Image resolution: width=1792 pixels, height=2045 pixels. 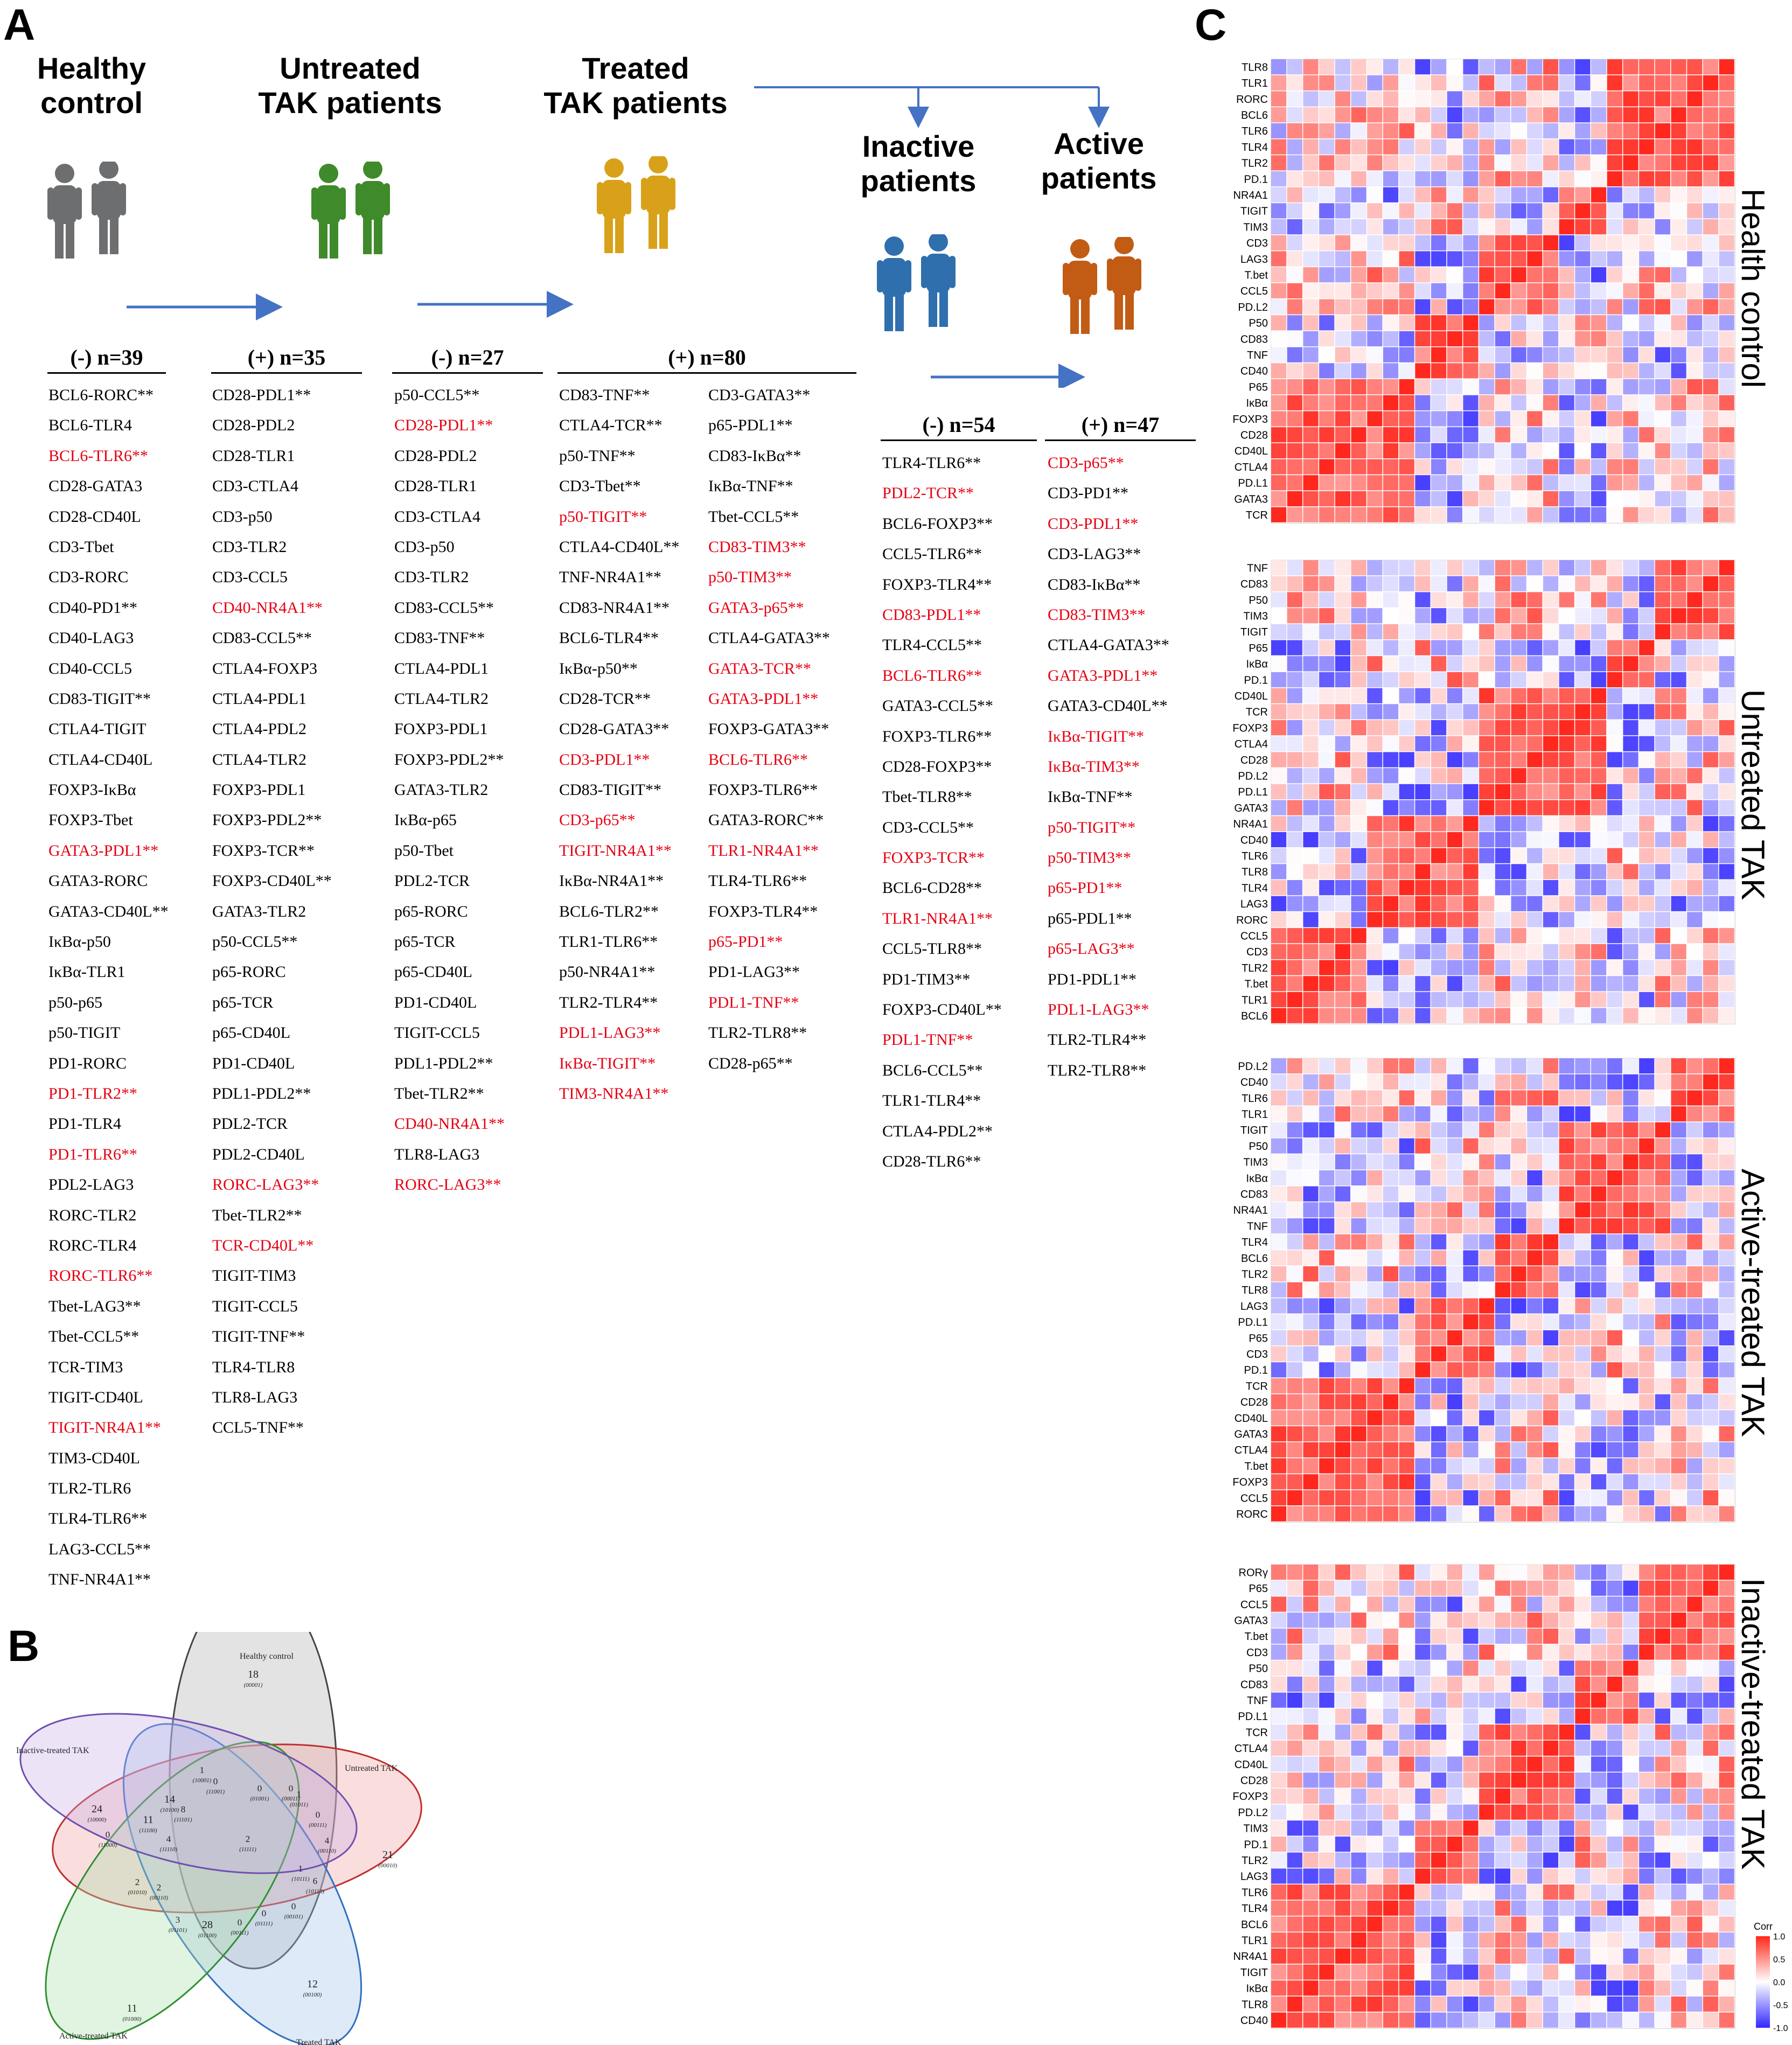 What do you see at coordinates (1251, 1765) in the screenshot?
I see `heatmap-gene-label: CD40L` at bounding box center [1251, 1765].